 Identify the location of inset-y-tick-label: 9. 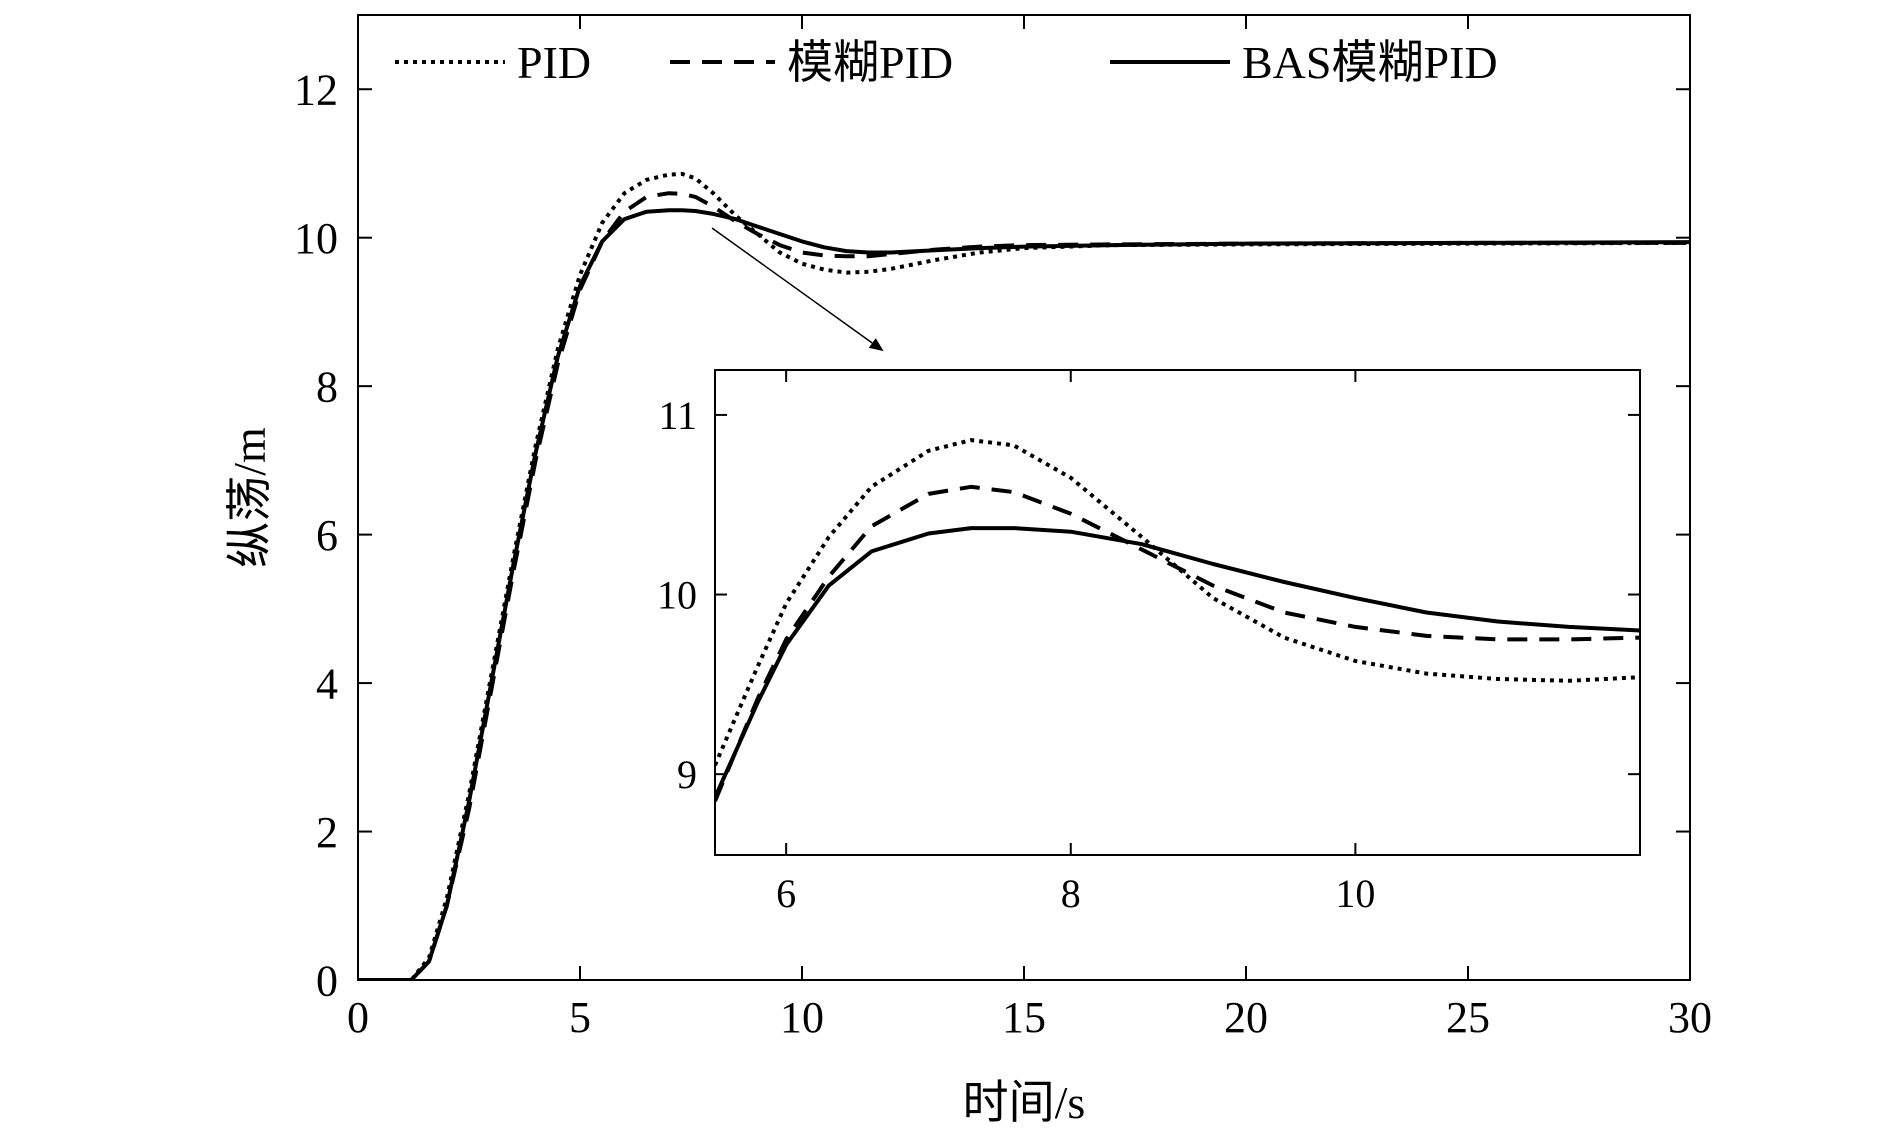
(687, 774).